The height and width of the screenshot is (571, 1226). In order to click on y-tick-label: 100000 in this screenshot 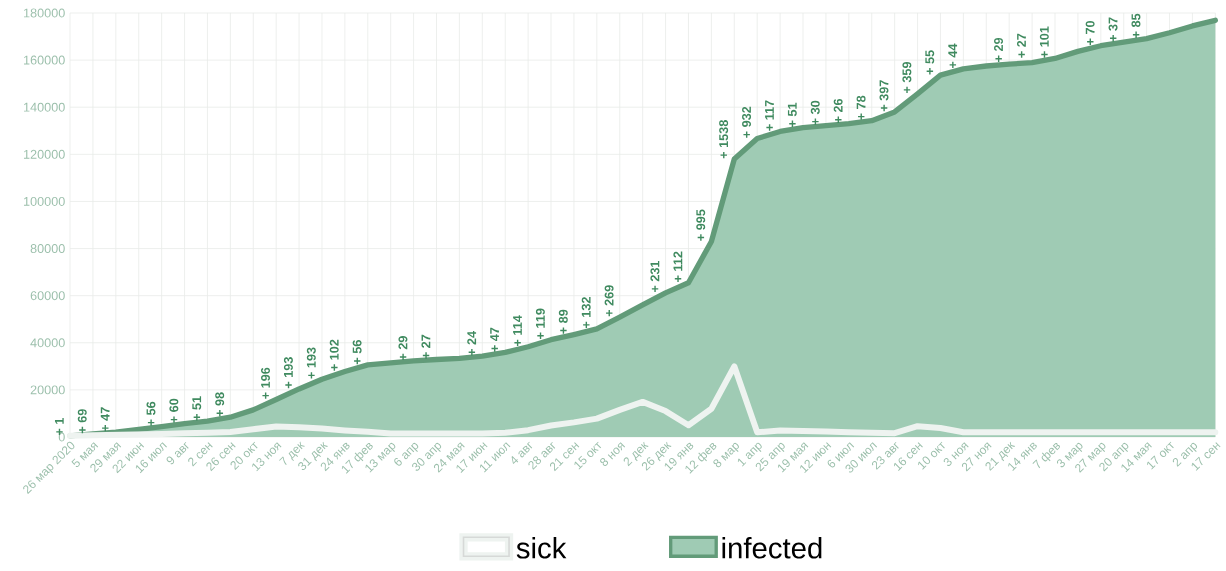, I will do `click(44, 201)`.